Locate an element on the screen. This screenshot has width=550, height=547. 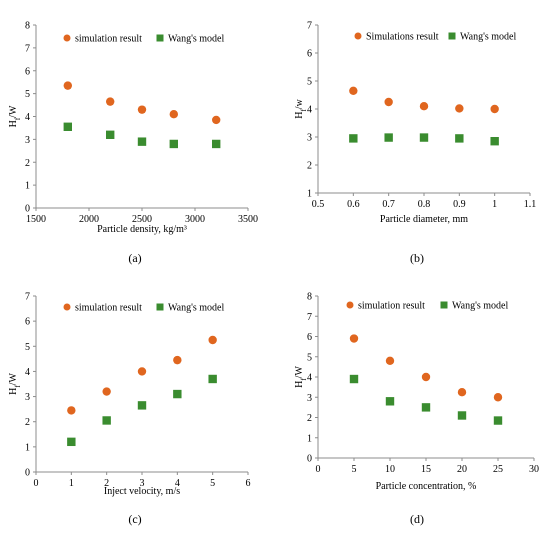
legend-label: Simulations result is located at coordinates (402, 37).